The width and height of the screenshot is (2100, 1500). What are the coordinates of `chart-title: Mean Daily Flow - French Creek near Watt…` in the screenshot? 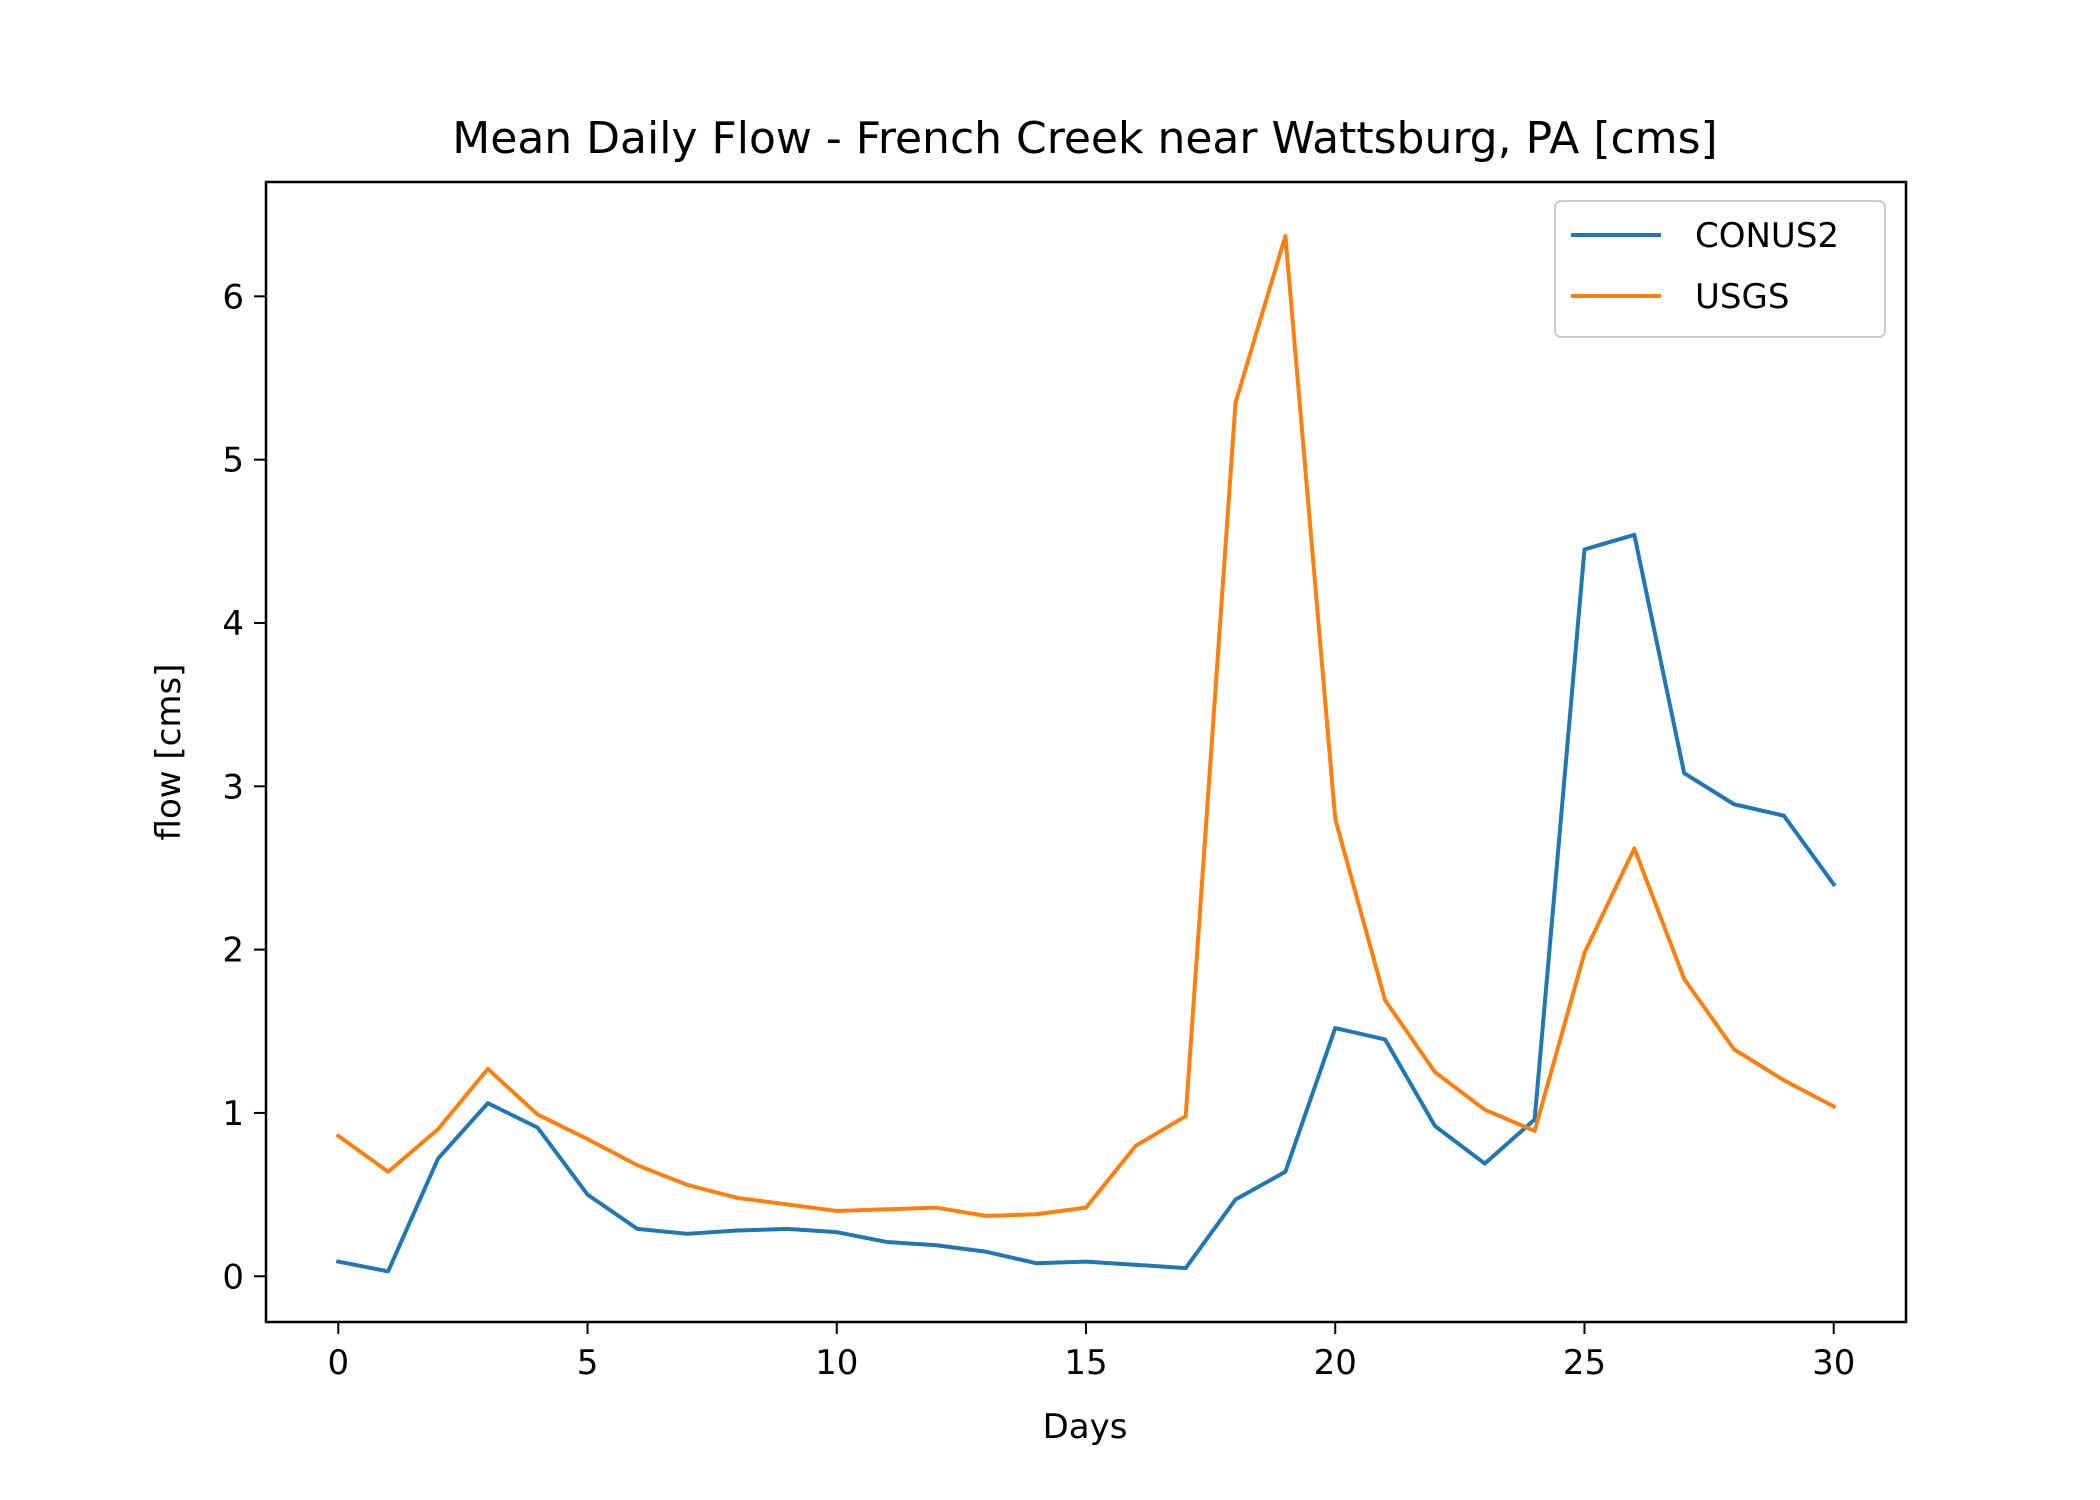 It's located at (1084, 138).